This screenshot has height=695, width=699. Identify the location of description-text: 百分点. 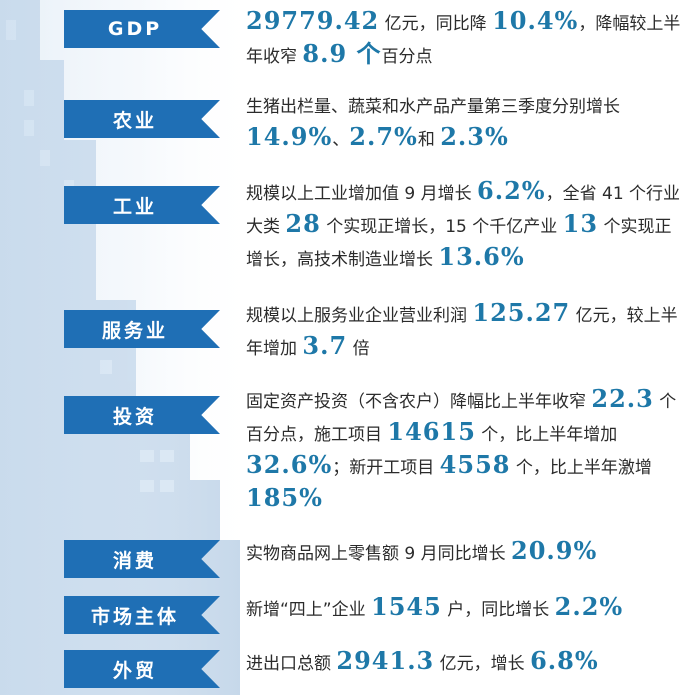
(407, 57).